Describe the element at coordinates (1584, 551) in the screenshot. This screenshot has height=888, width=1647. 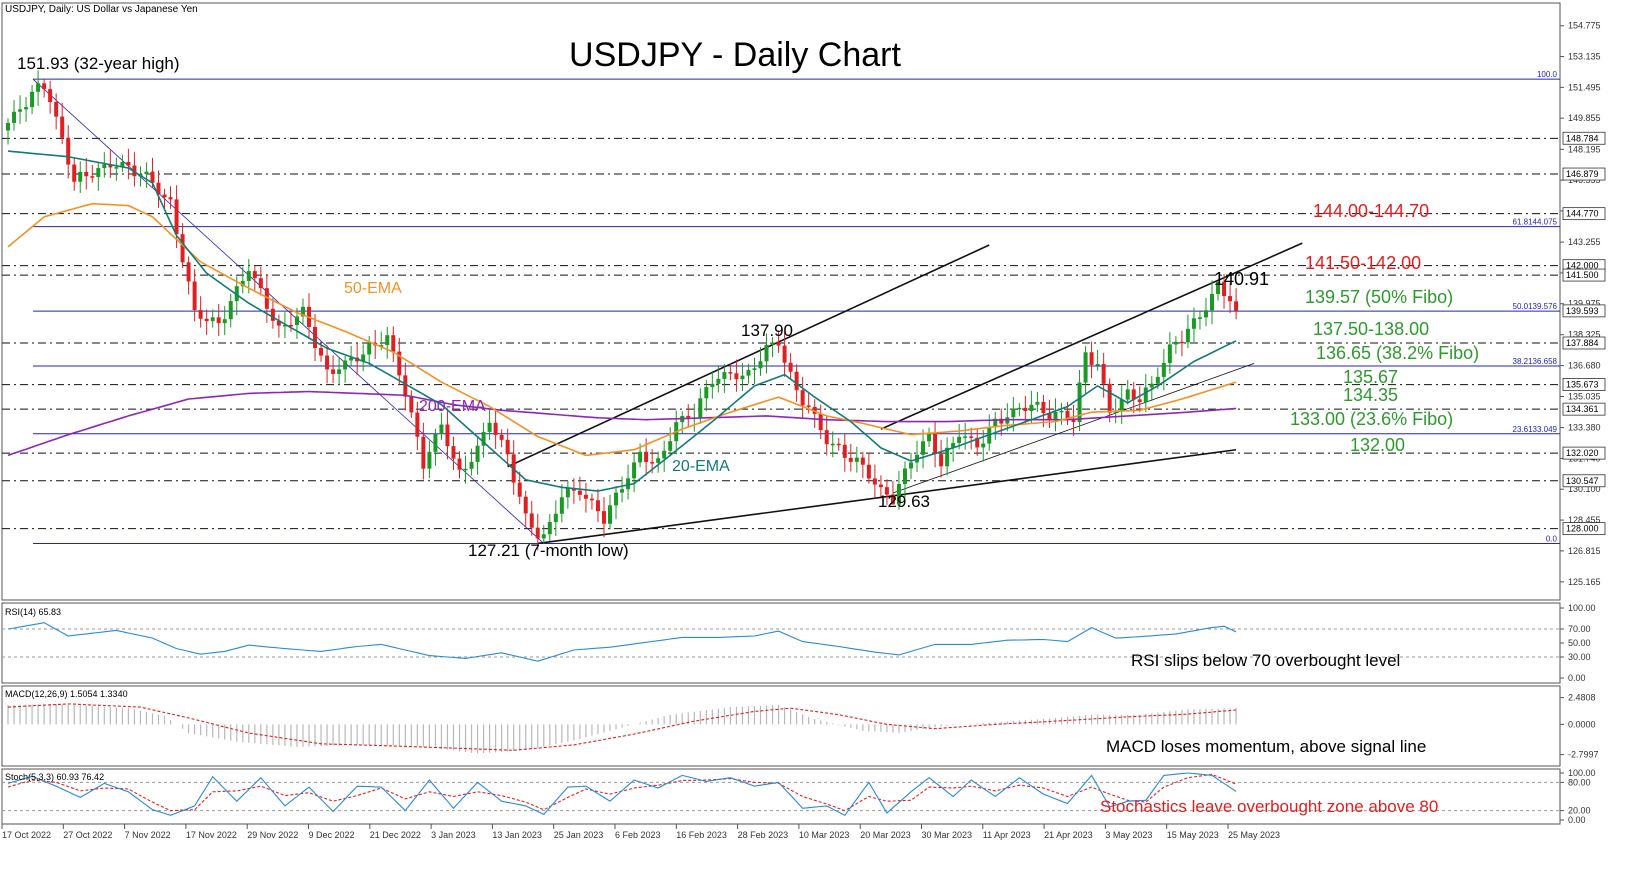
I see `y-tick-label: 126.815` at that location.